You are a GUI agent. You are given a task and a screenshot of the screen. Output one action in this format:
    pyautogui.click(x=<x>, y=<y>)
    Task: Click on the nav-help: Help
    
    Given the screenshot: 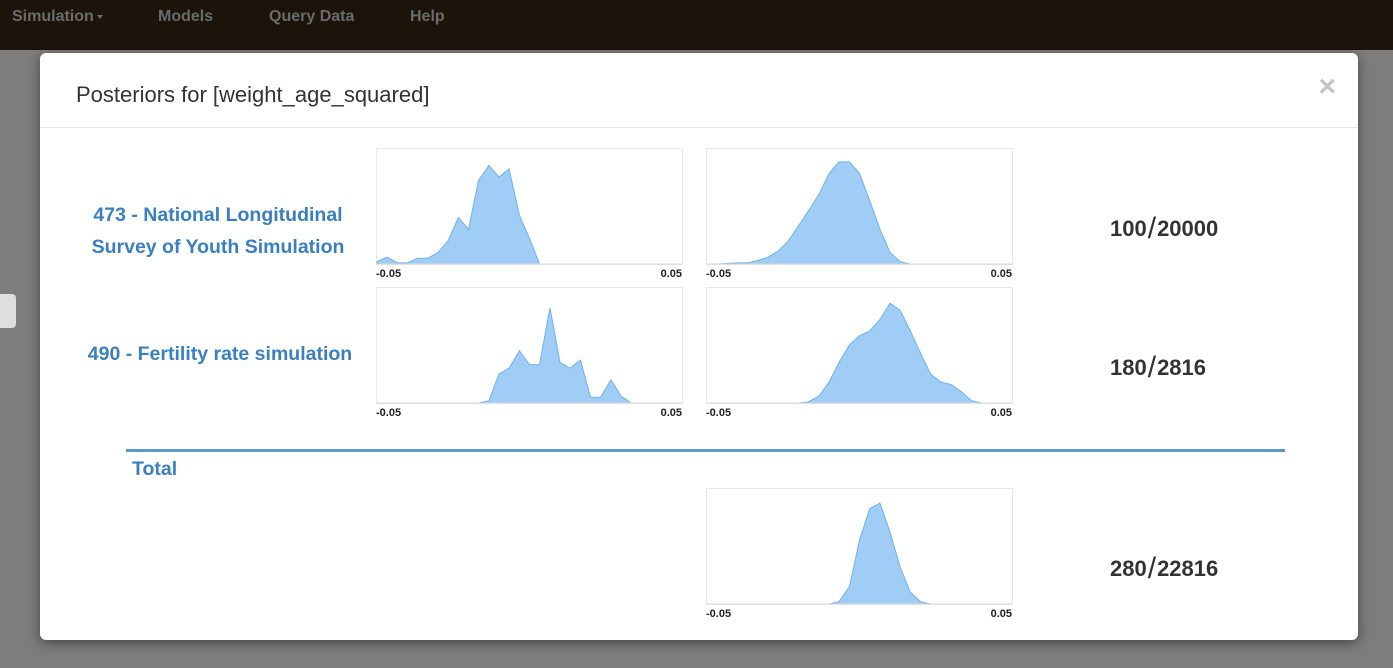 What is the action you would take?
    pyautogui.click(x=427, y=17)
    